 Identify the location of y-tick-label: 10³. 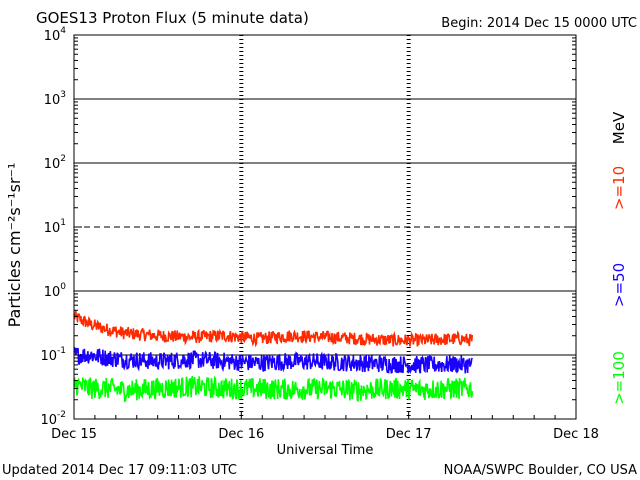
(55, 99).